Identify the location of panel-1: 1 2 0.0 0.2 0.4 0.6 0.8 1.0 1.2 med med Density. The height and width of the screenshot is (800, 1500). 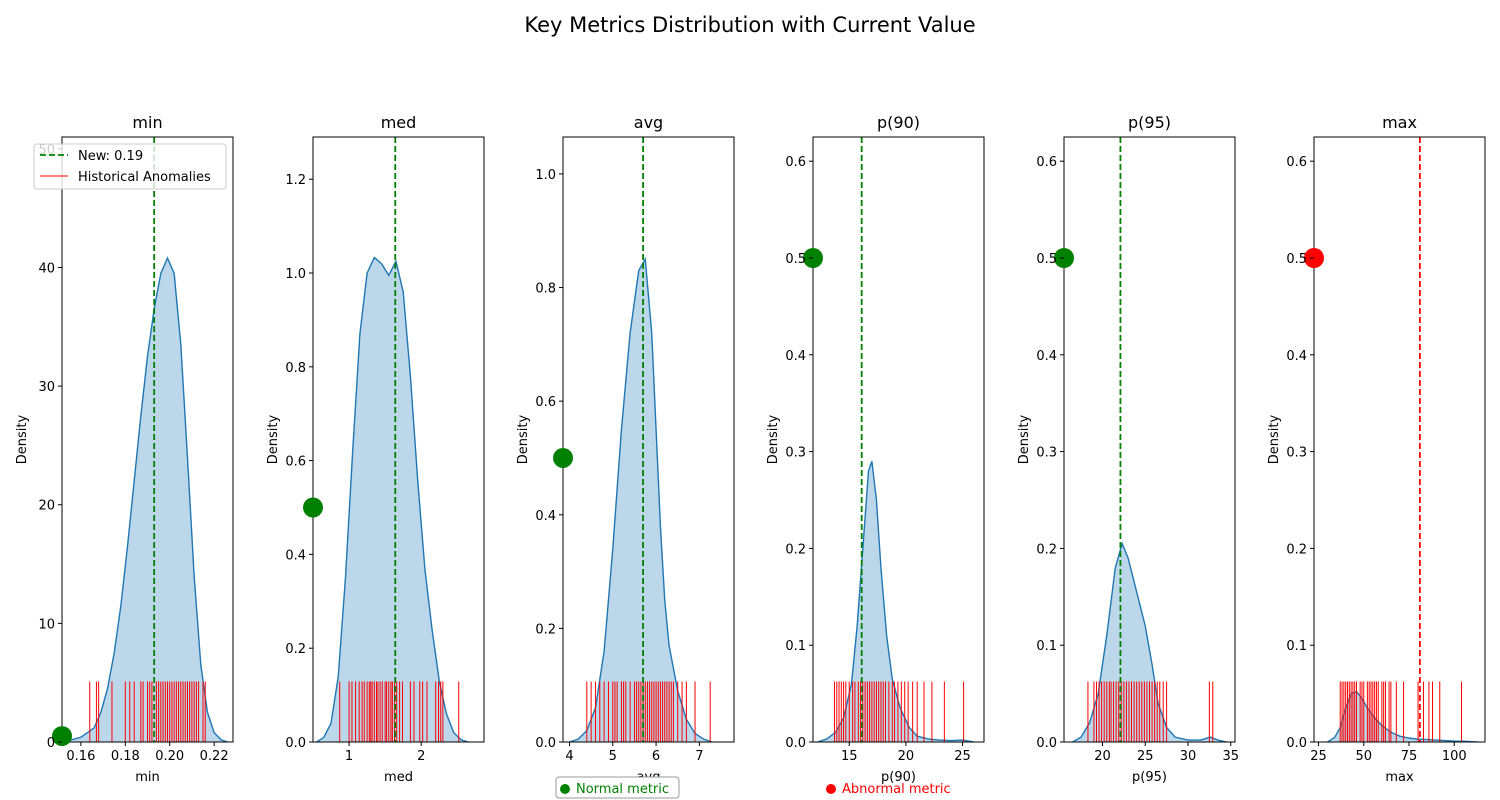
(375, 449).